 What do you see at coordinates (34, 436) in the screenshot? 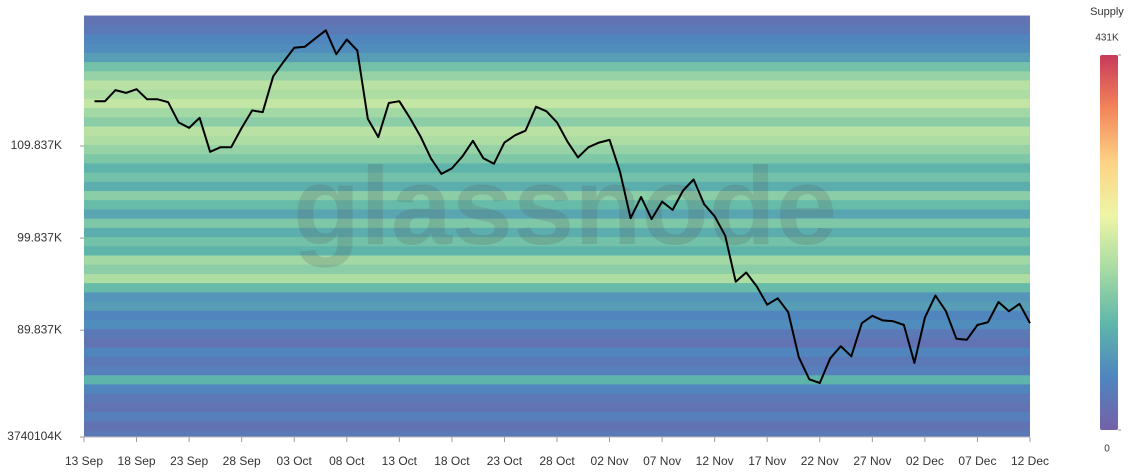
I see `y-tick-label: 3740104K` at bounding box center [34, 436].